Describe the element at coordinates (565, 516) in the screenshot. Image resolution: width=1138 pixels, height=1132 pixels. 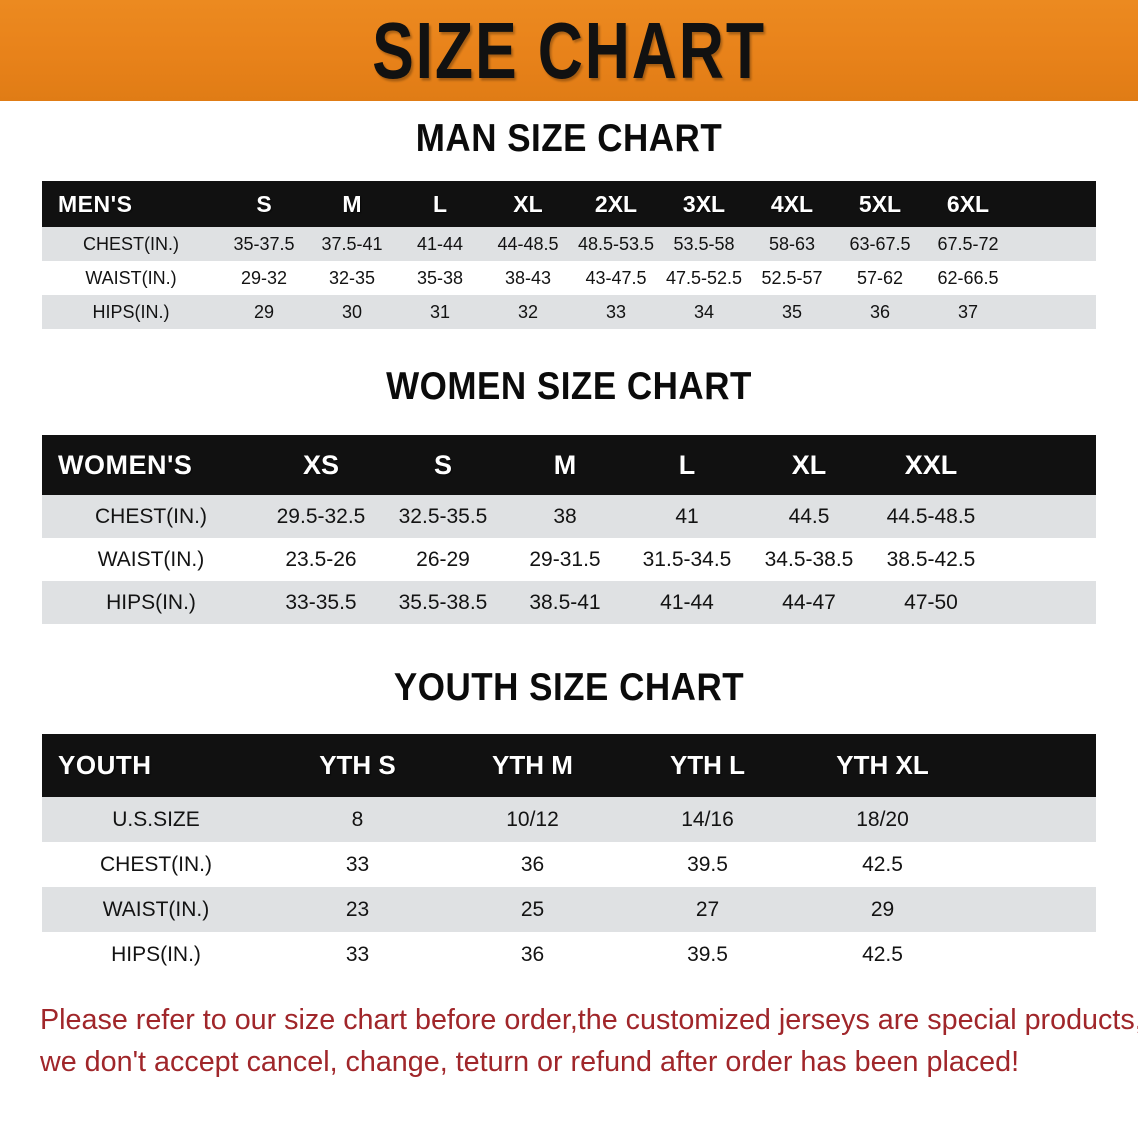
I see `women-measure-cell: 38` at that location.